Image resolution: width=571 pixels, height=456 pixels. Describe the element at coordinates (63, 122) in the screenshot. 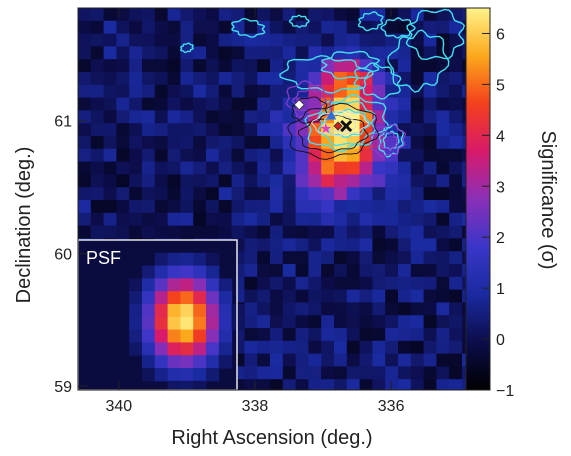

I see `y-tick-label: 61` at that location.